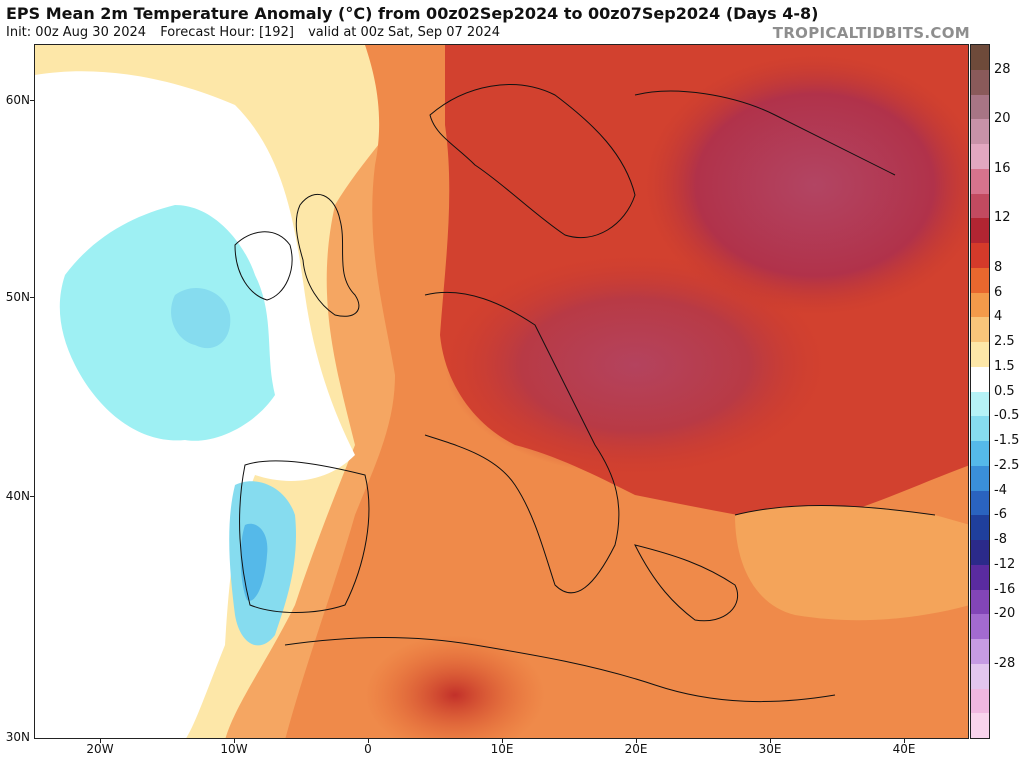  What do you see at coordinates (1004, 341) in the screenshot?
I see `colorbar-label: 2.5` at bounding box center [1004, 341].